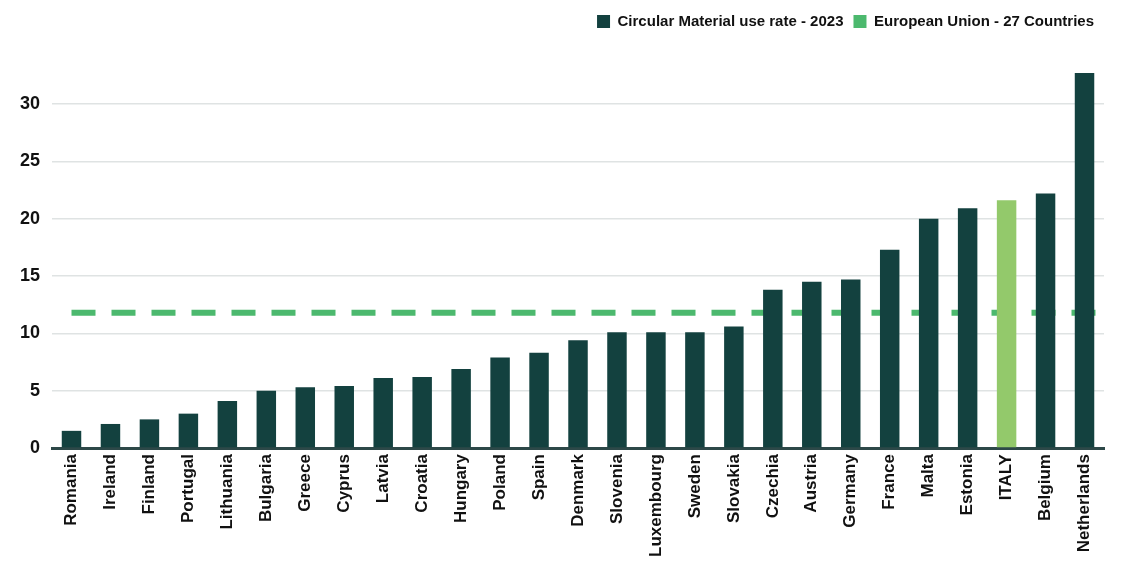  Describe the element at coordinates (1084, 503) in the screenshot. I see `x-tick-label: Netherlands` at that location.